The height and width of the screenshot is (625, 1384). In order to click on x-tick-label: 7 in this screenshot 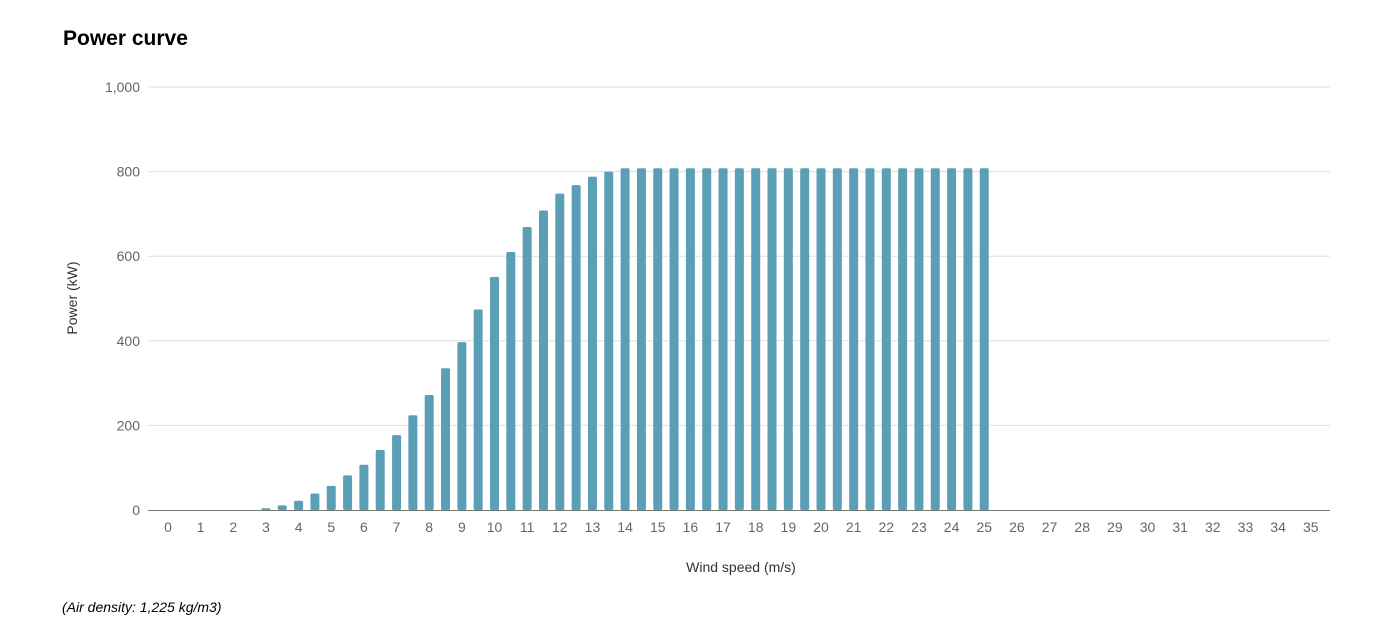, I will do `click(397, 527)`.